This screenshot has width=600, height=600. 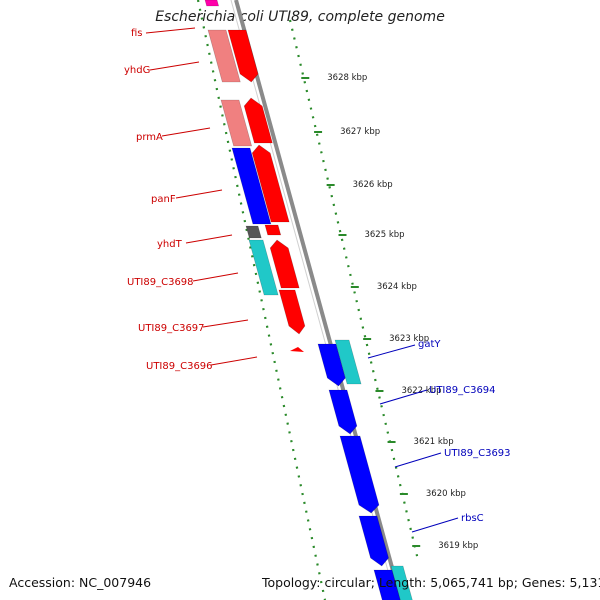 What do you see at coordinates (179, 366) in the screenshot?
I see `gene-label-left: UTI89_C3696` at bounding box center [179, 366].